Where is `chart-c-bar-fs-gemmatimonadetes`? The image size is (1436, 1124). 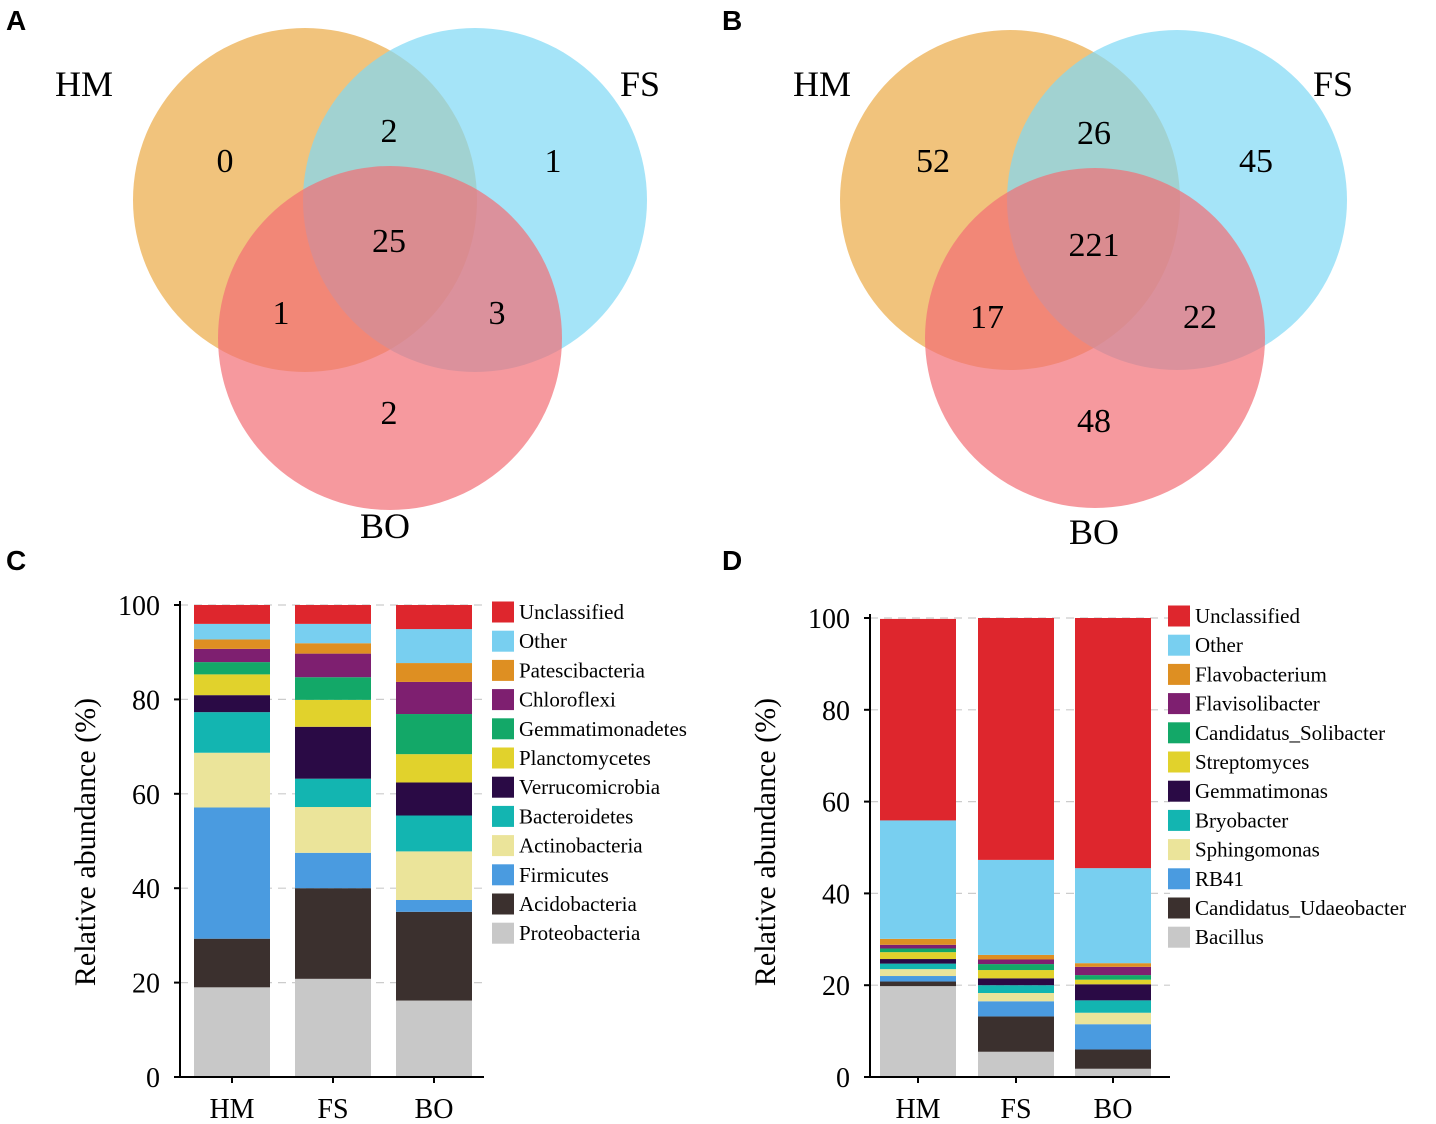
chart-c-bar-fs-gemmatimonadetes is located at coordinates (333, 688).